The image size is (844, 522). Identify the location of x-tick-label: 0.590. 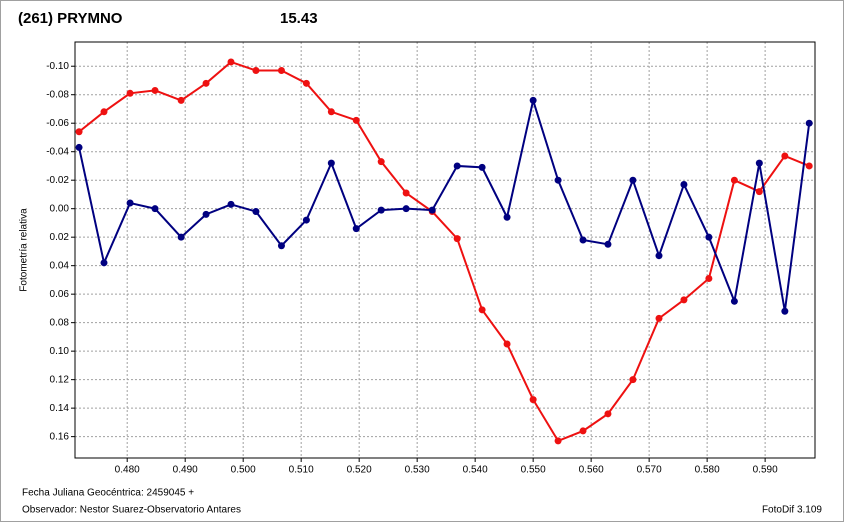
(765, 470).